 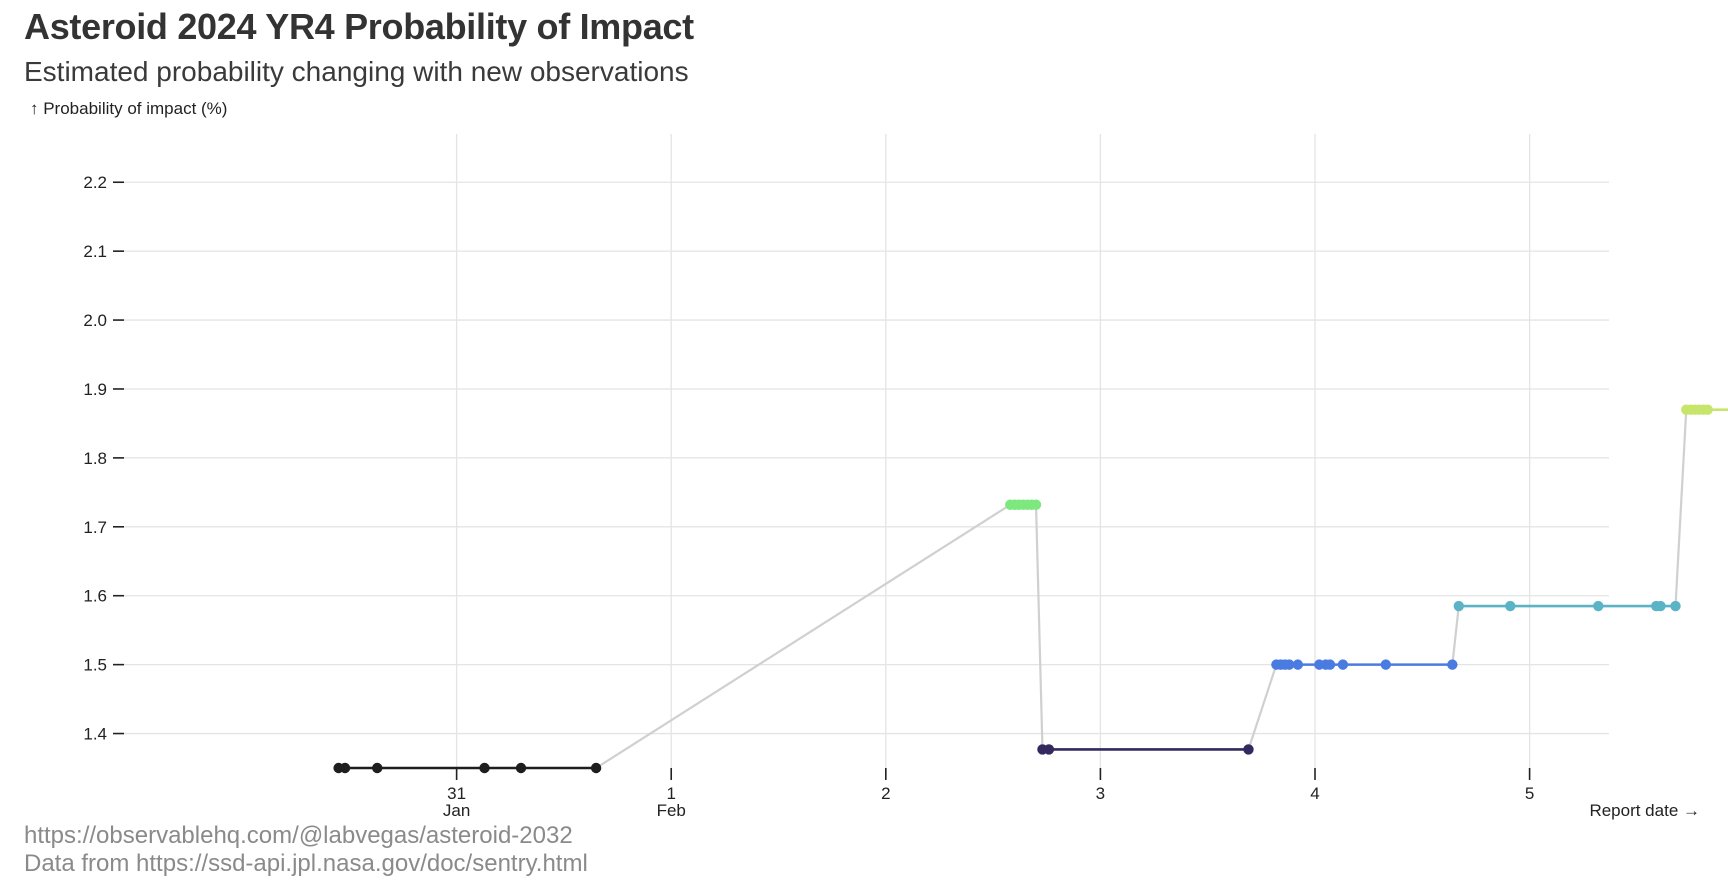 What do you see at coordinates (95, 458) in the screenshot?
I see `y-tick-label: 1.8` at bounding box center [95, 458].